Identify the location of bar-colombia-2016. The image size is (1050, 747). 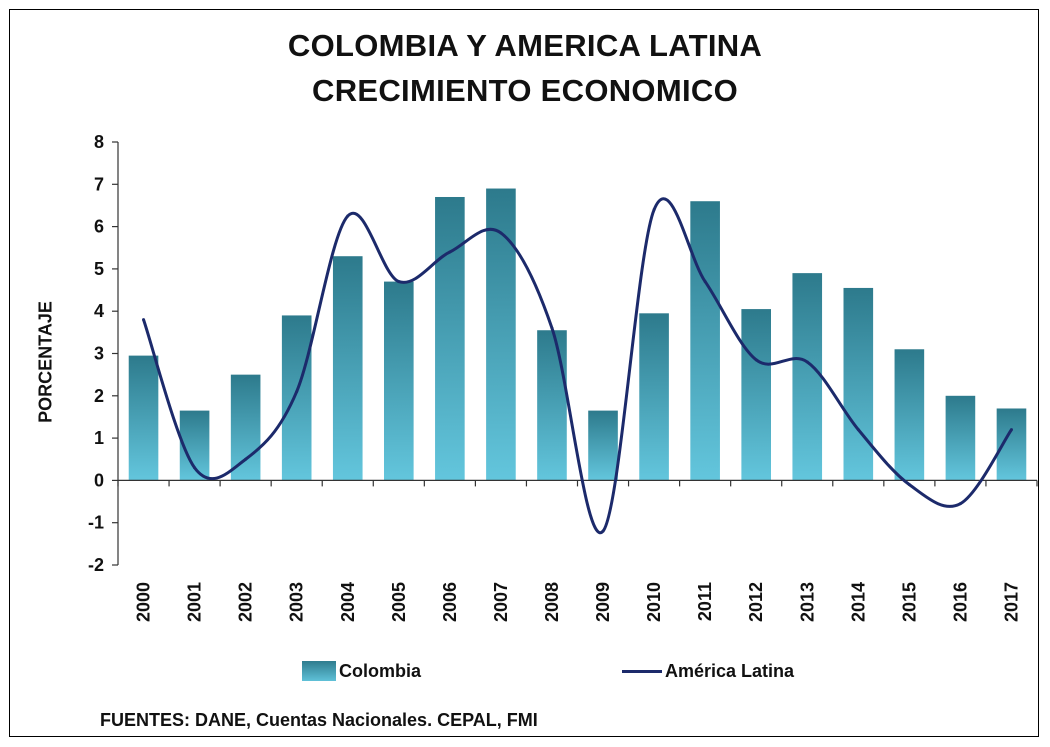
(960, 438).